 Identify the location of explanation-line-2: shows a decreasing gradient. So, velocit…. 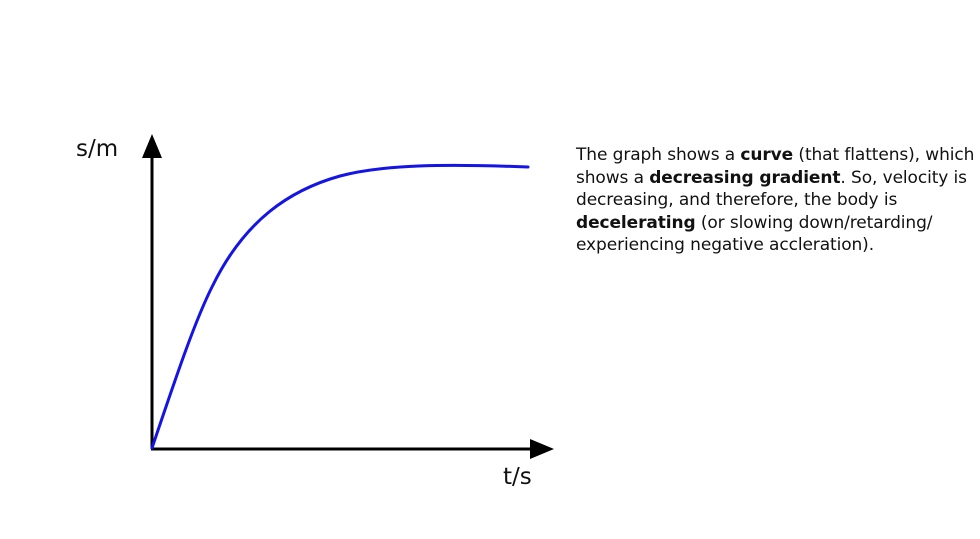
(771, 177).